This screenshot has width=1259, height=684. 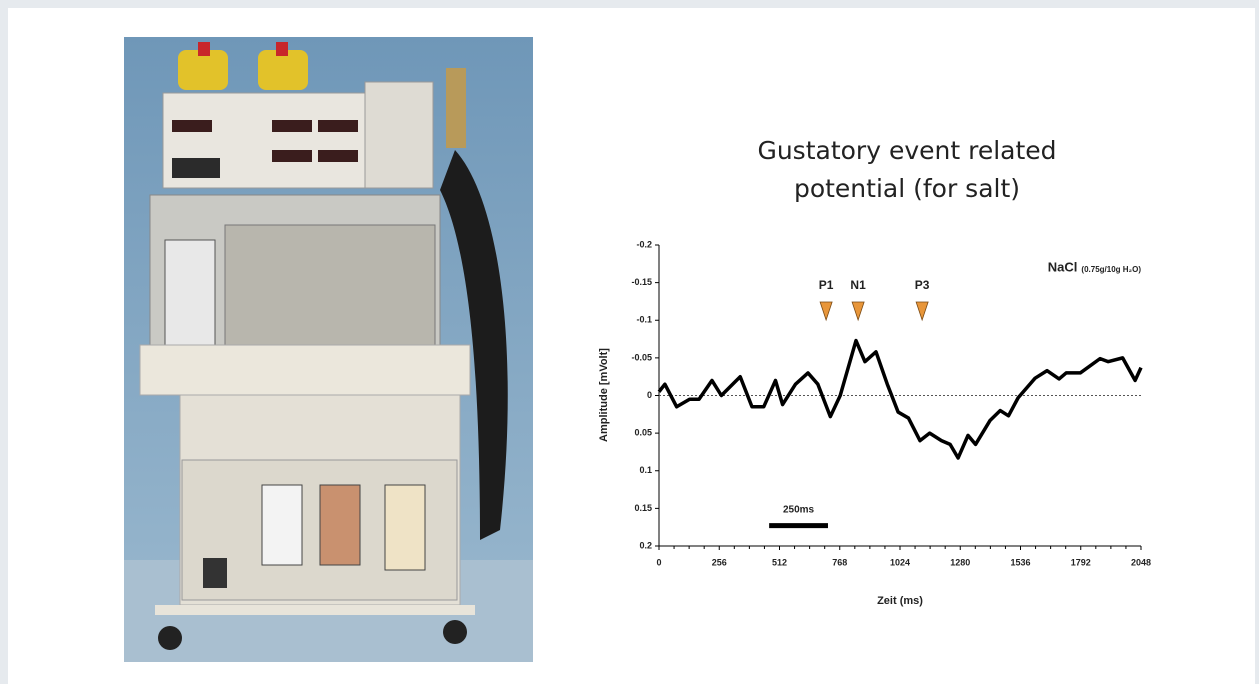 What do you see at coordinates (900, 399) in the screenshot?
I see `data-line` at bounding box center [900, 399].